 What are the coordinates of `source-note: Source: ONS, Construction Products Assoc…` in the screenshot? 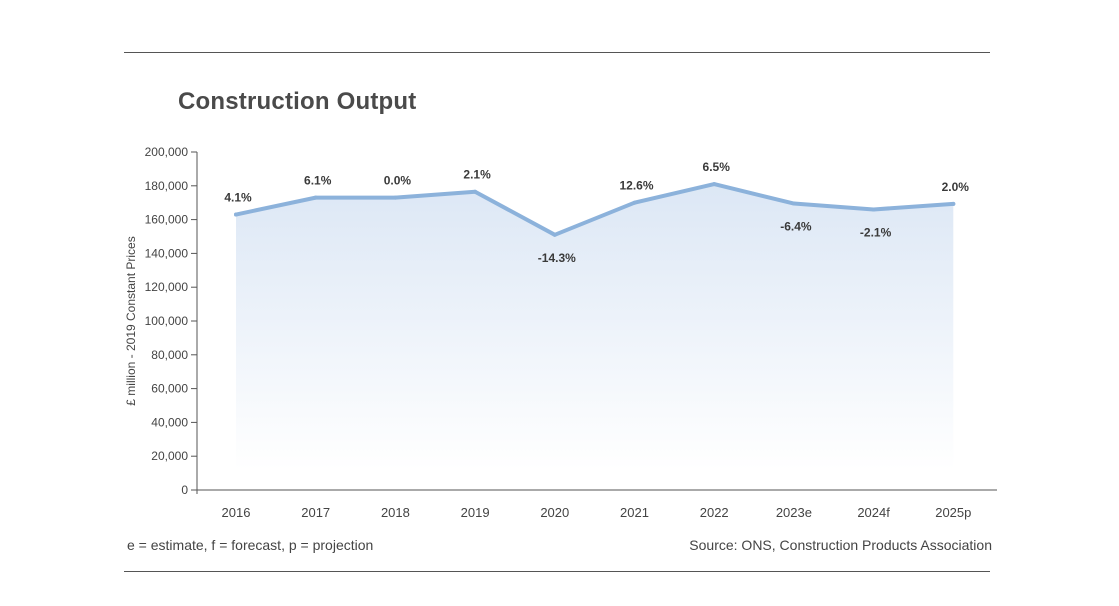 It's located at (840, 545).